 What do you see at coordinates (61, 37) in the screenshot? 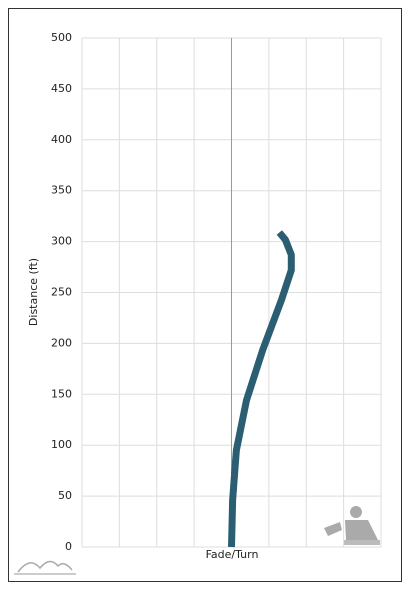
I see `y-tick-label: 500` at bounding box center [61, 37].